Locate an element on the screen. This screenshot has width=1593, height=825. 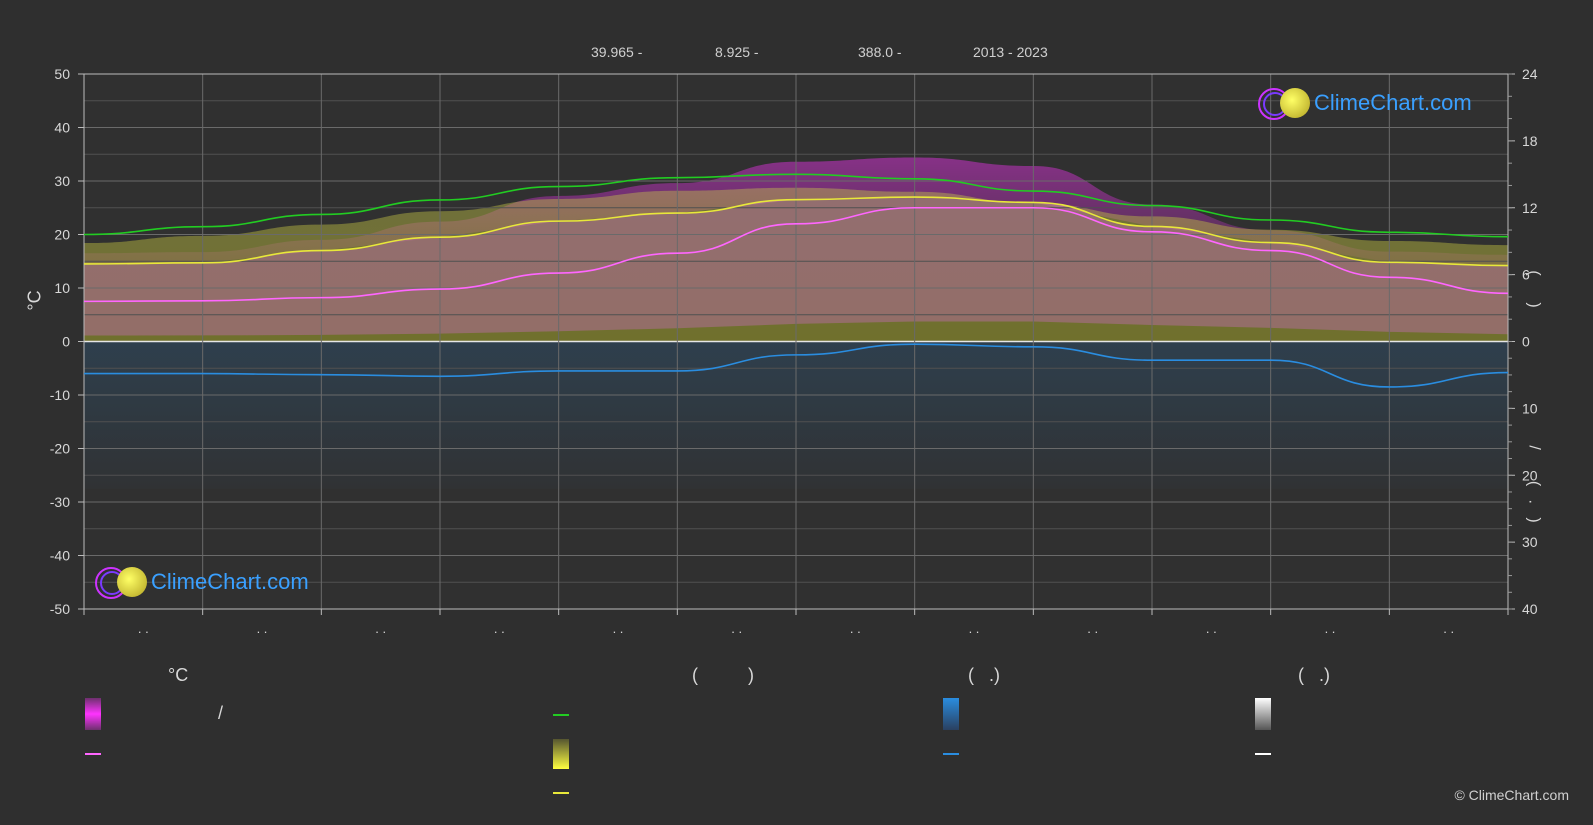
legend-col1-title: °C is located at coordinates (178, 675).